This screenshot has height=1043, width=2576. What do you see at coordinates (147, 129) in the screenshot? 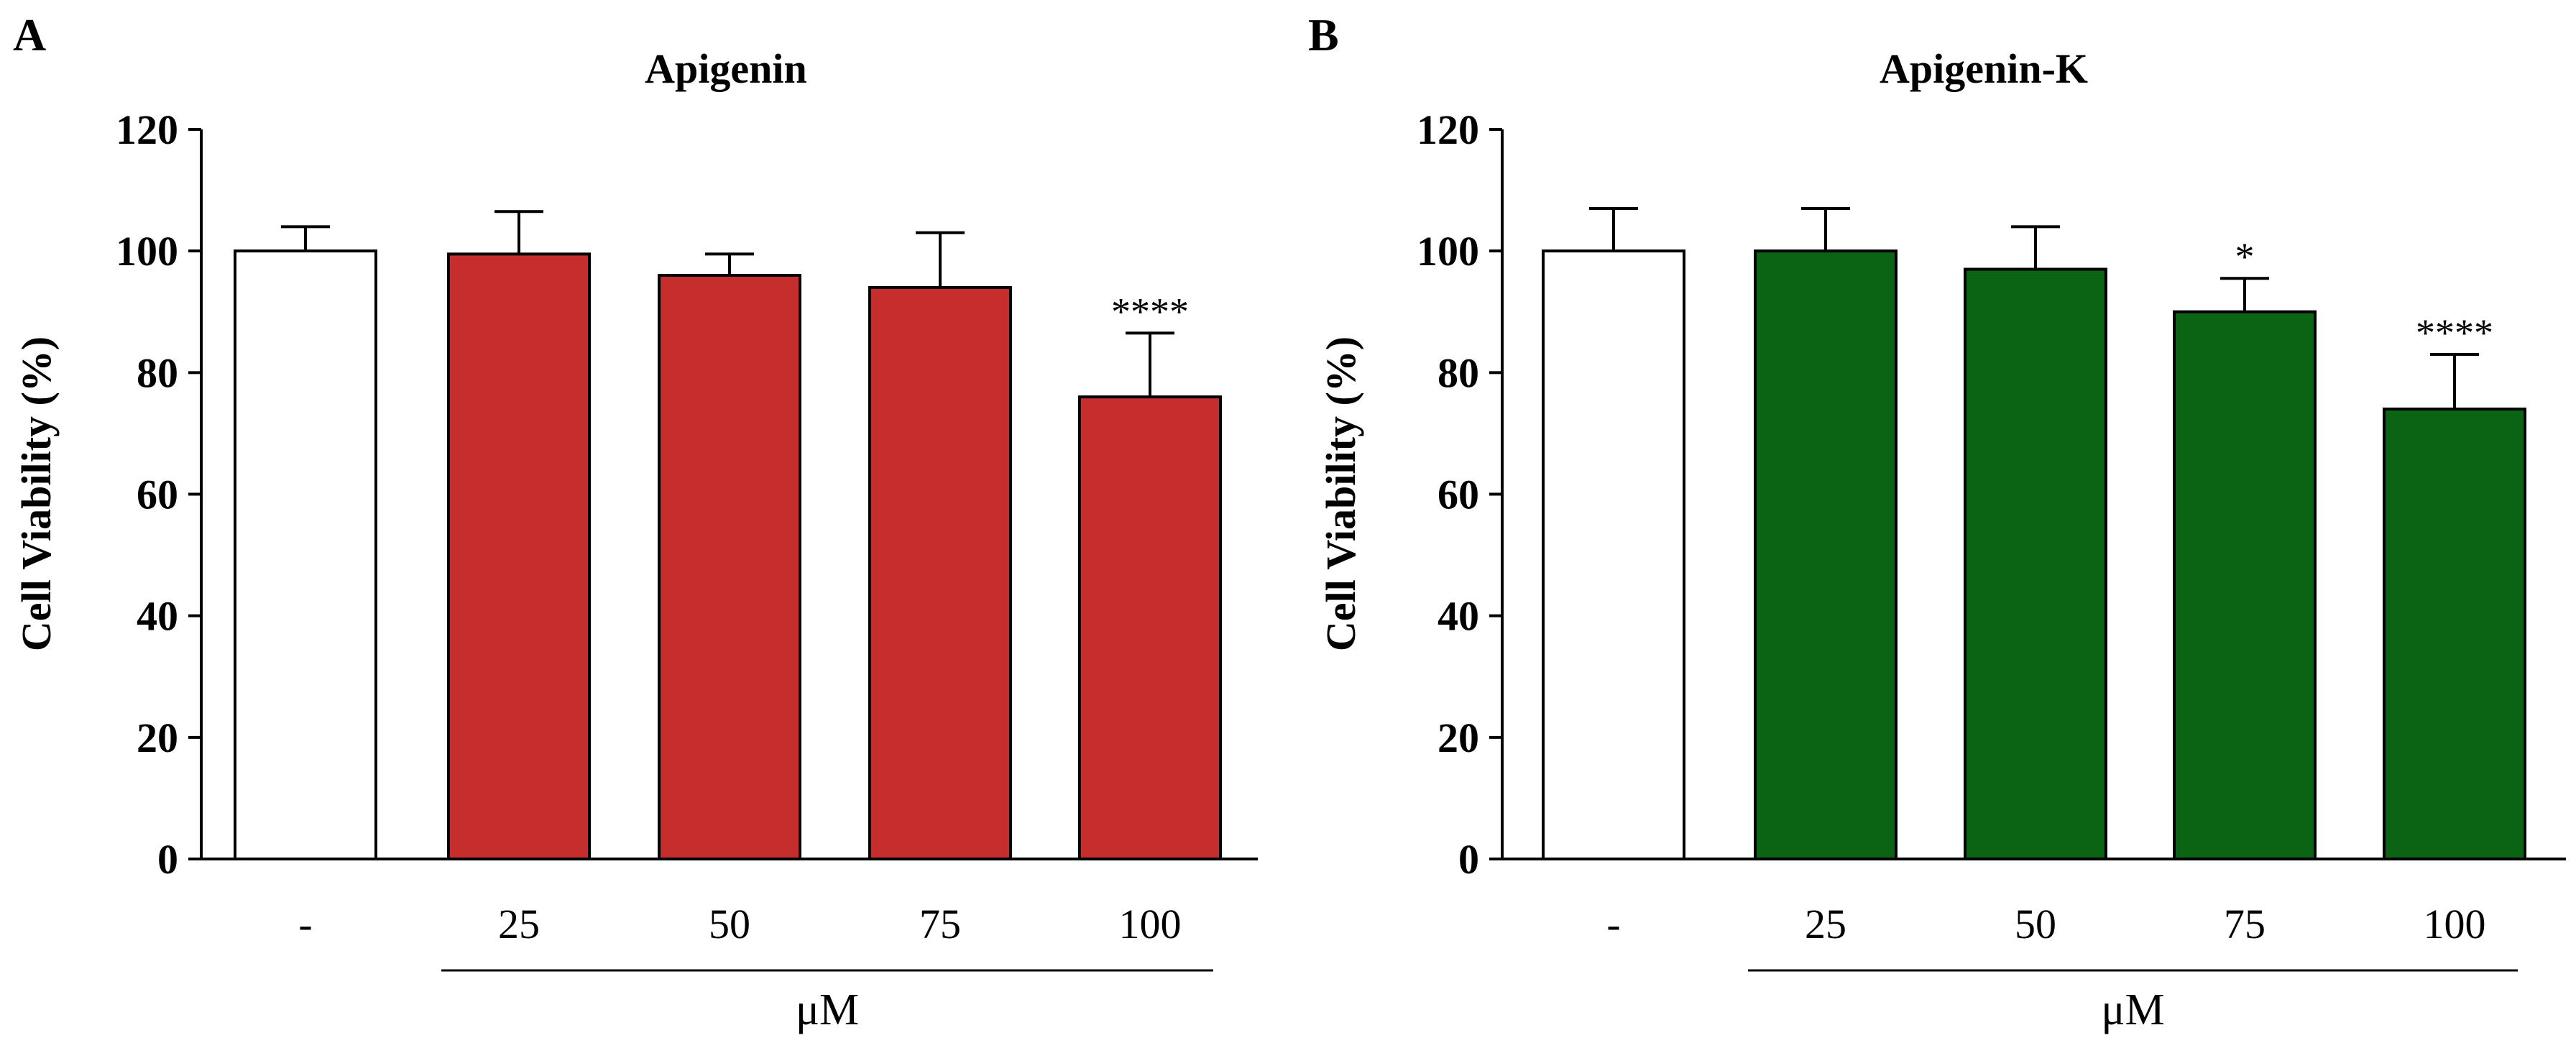
I see `panel-a-y-tick-label: 120` at bounding box center [147, 129].